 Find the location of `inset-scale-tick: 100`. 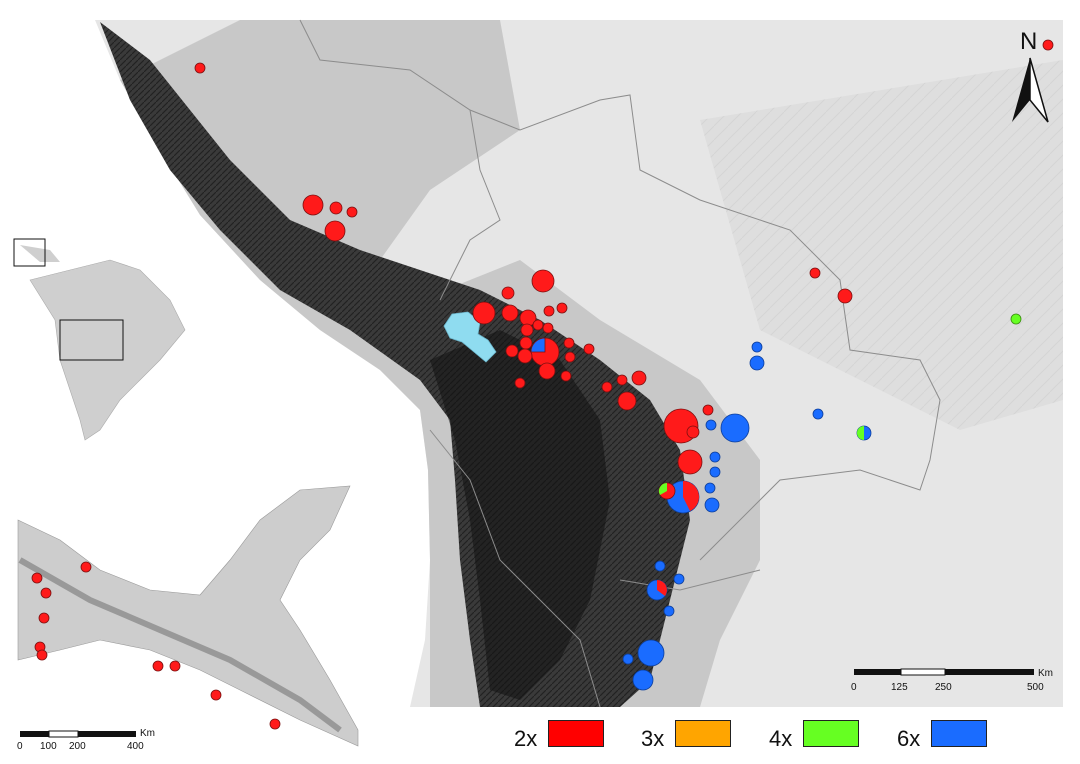

inset-scale-tick: 100 is located at coordinates (48, 746).